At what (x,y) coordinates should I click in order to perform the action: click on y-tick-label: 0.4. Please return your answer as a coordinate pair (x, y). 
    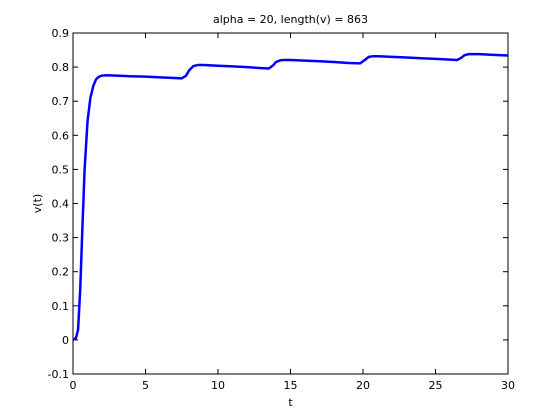
    Looking at the image, I should click on (61, 204).